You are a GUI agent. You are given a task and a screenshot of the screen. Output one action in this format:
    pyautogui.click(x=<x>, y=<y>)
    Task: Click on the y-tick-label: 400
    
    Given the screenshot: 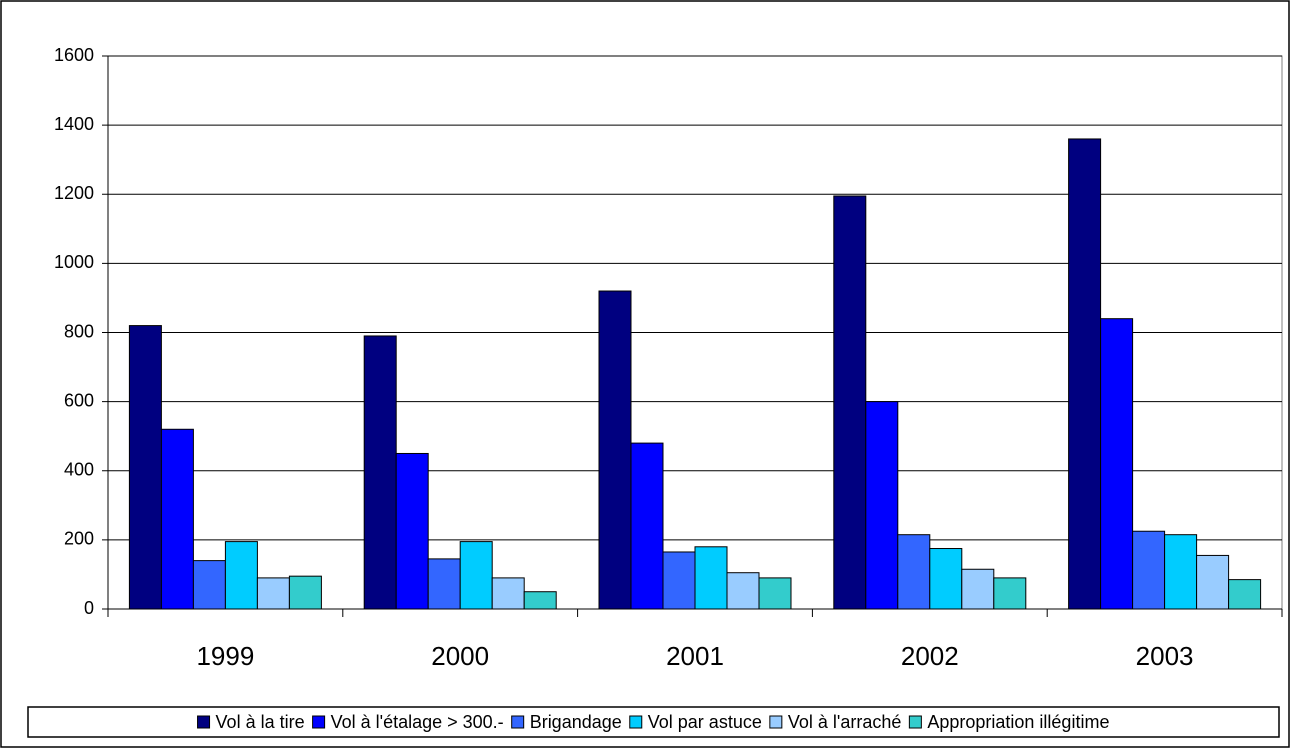 What is the action you would take?
    pyautogui.click(x=79, y=470)
    